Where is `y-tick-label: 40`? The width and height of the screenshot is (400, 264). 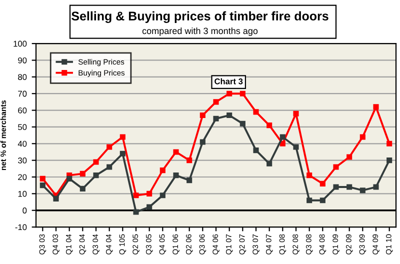
y-tick-label: 40 is located at coordinates (22, 143).